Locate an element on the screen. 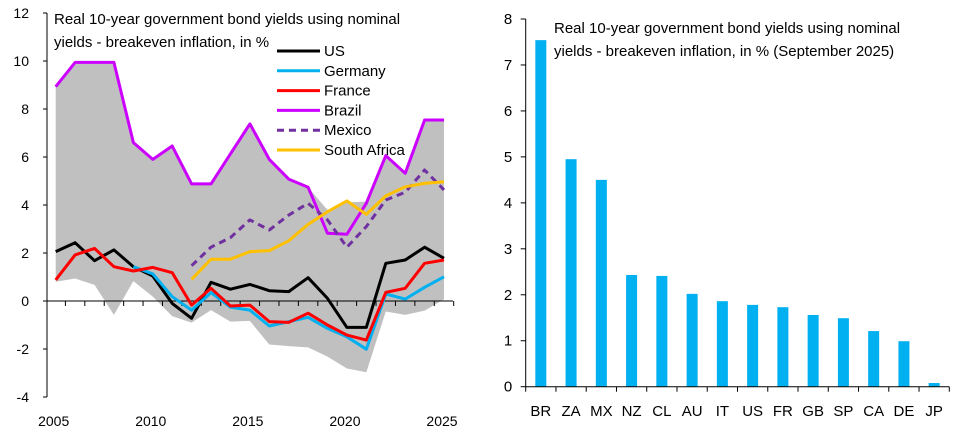 The width and height of the screenshot is (960, 432). series-line-france is located at coordinates (249, 294).